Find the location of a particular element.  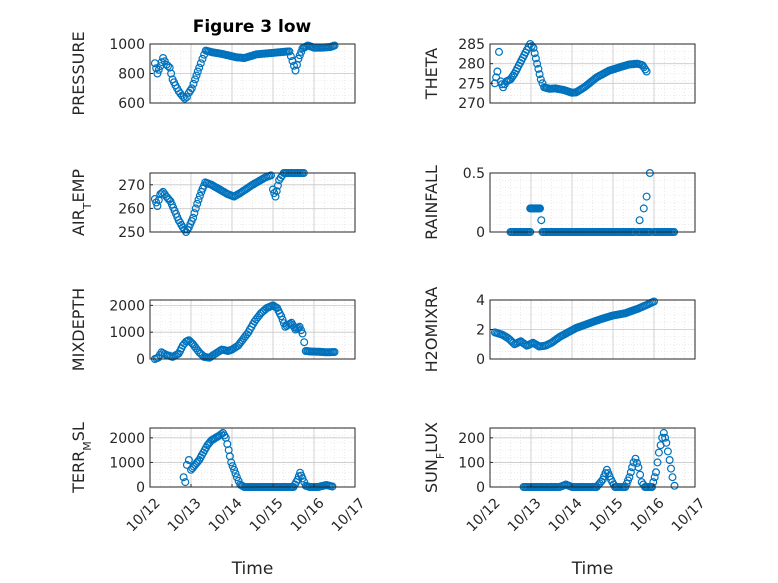

y-axis-label: THETA is located at coordinates (431, 74).